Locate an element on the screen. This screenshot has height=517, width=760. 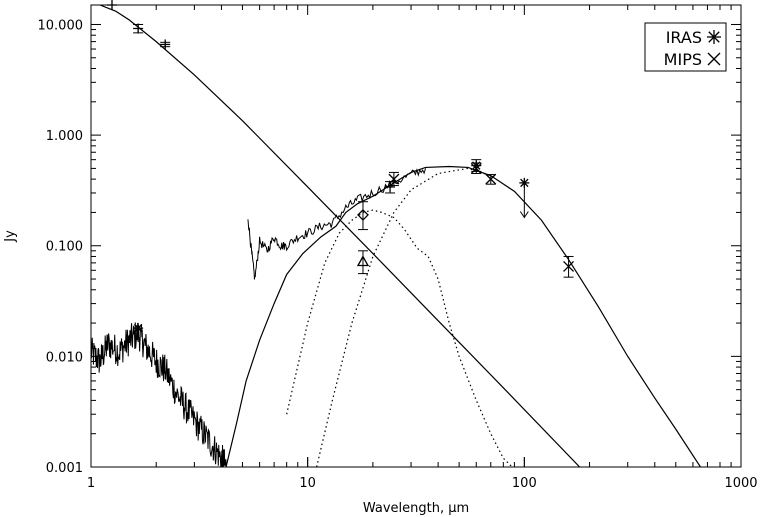
legend-marker-asterisk is located at coordinates (714, 37).